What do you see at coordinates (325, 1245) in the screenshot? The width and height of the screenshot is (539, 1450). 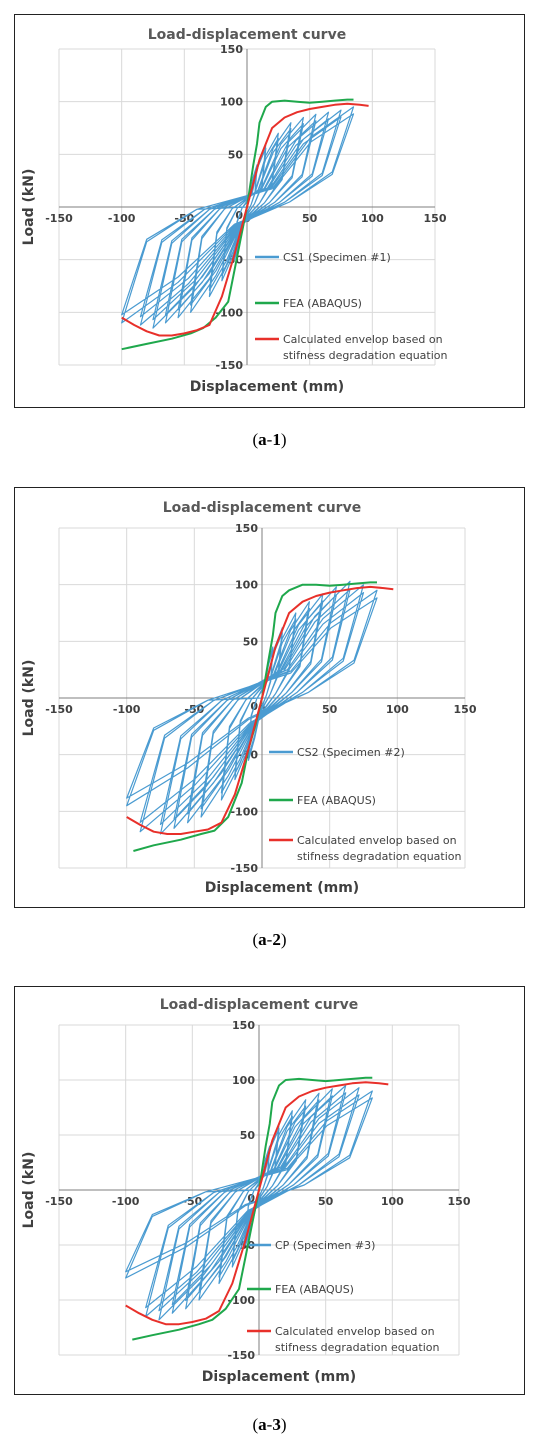 I see `legend-label: CP (Specimen #3)` at bounding box center [325, 1245].